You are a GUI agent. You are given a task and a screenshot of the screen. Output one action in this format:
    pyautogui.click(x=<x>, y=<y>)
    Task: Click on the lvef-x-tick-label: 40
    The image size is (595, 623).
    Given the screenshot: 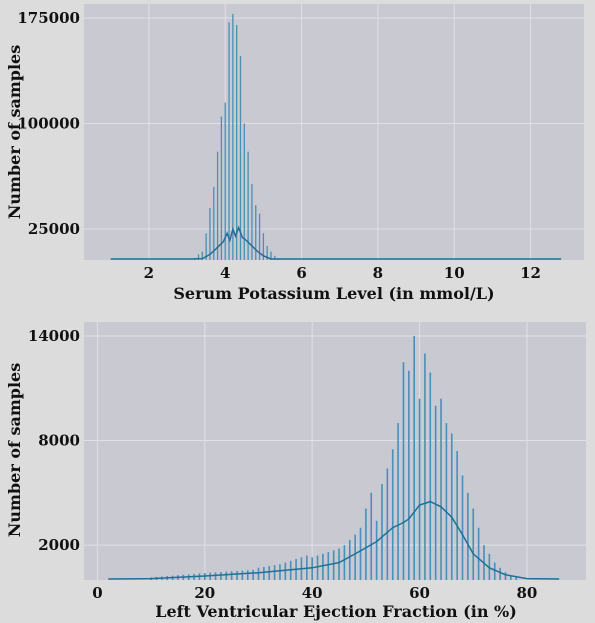 What is the action you would take?
    pyautogui.click(x=312, y=593)
    